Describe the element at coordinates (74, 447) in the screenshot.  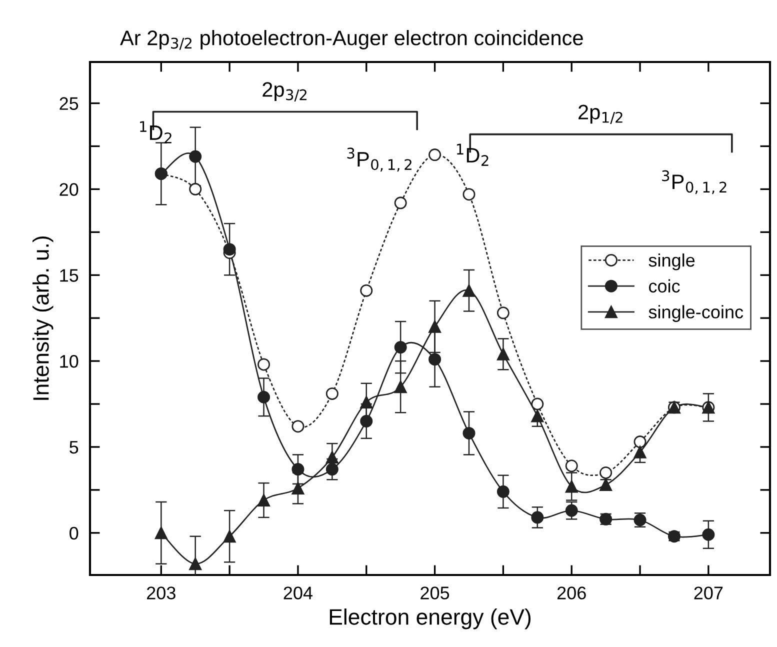
I see `y-tick-label: 5` at that location.